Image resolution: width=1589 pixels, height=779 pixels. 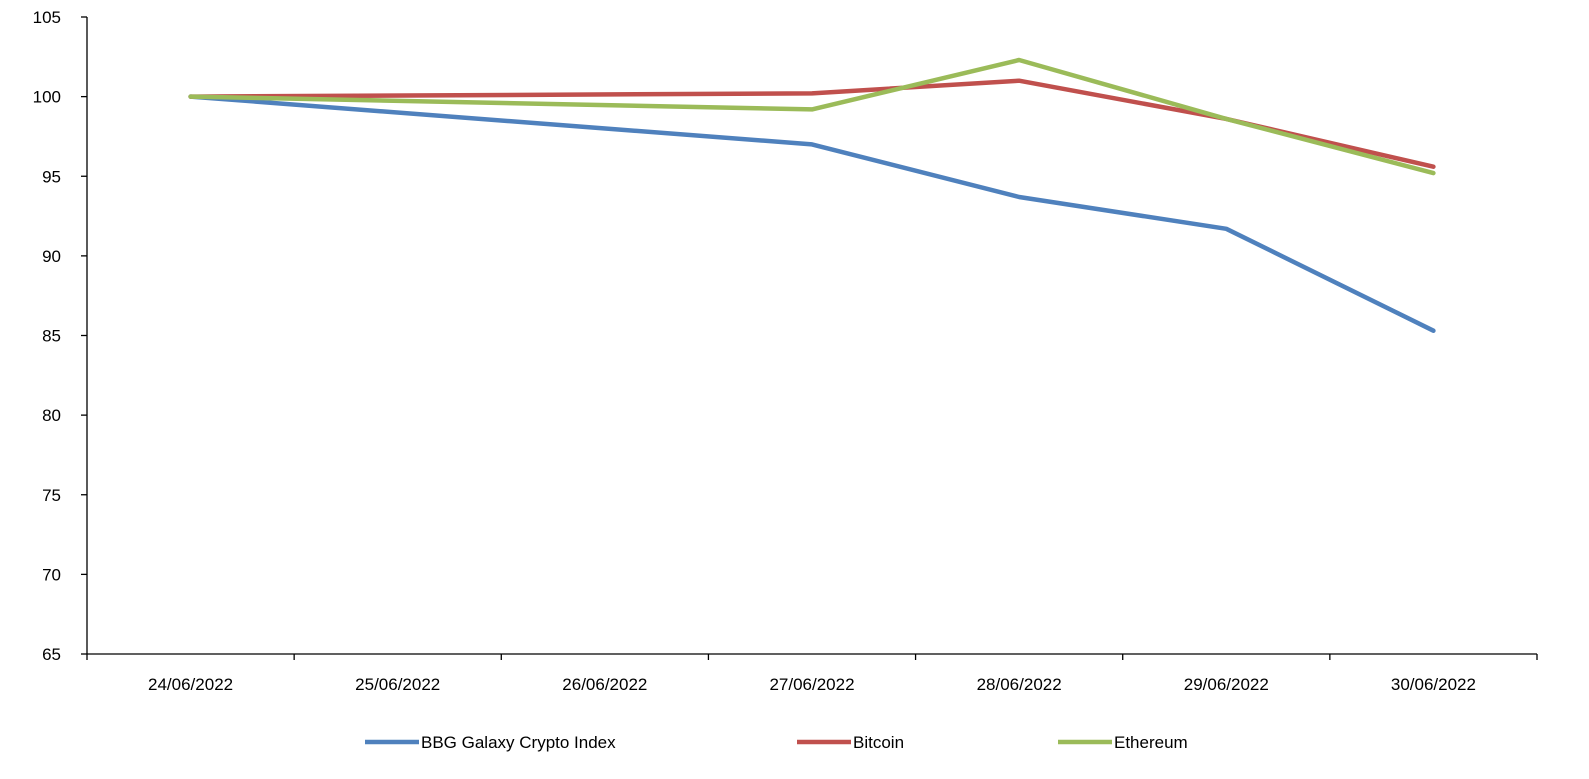 I want to click on x-tick-label: 25/06/2022, so click(x=397, y=684).